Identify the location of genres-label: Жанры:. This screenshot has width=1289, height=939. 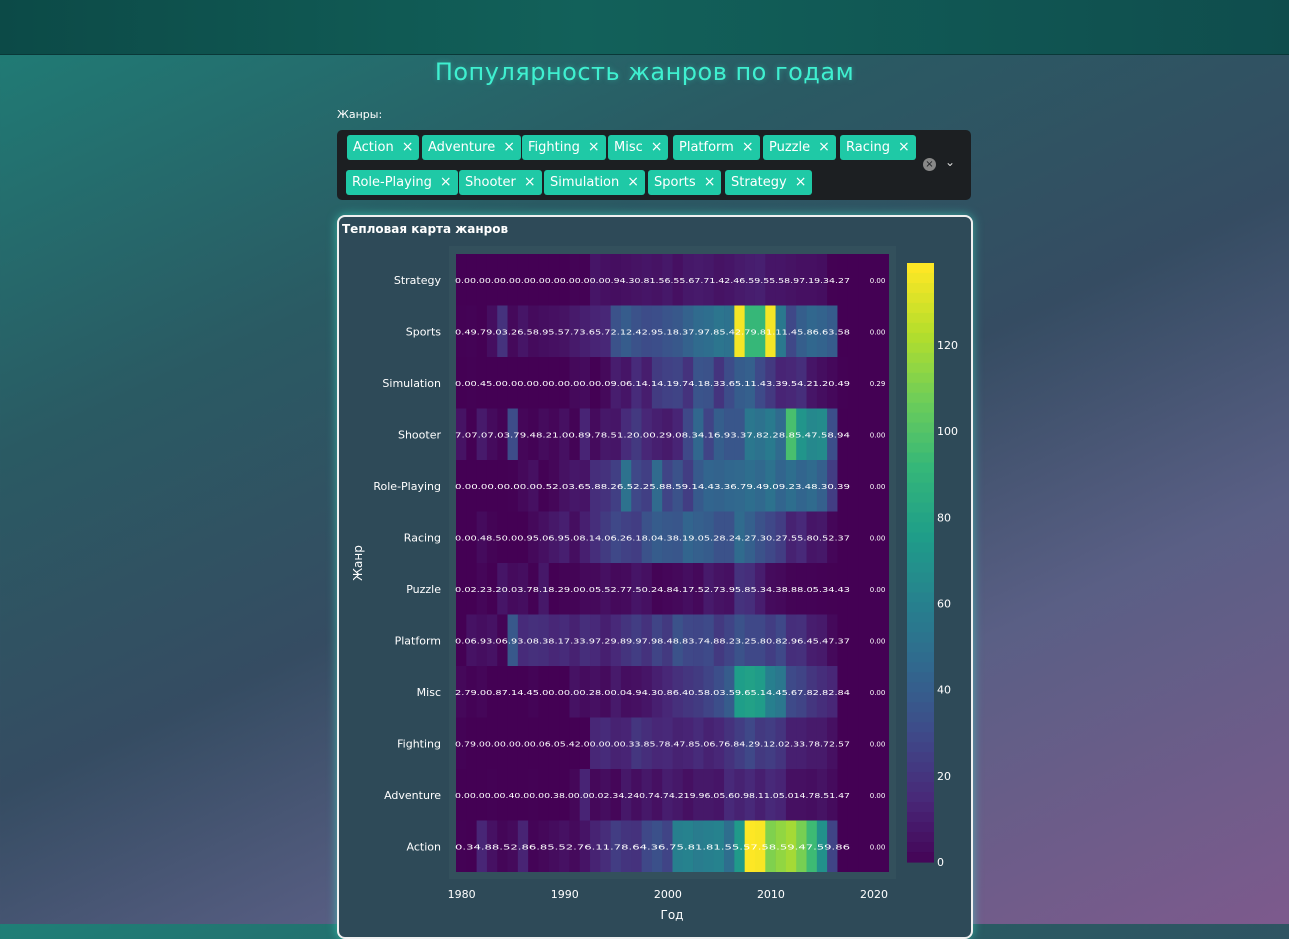
(360, 114).